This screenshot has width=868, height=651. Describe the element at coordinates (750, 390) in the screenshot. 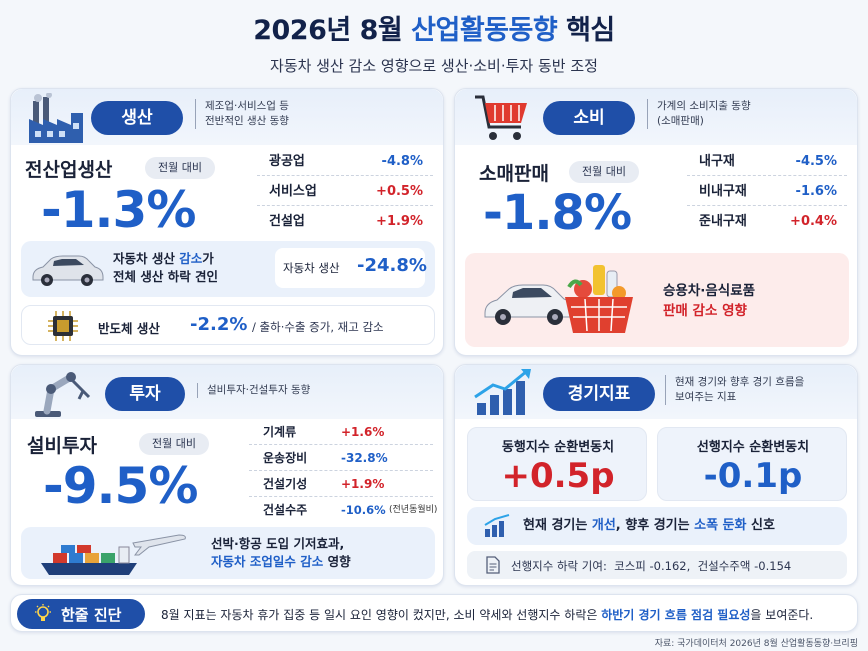

I see `indicators-desc: 현재 경기와 향후 경기 흐름을 보여주는 지표` at that location.